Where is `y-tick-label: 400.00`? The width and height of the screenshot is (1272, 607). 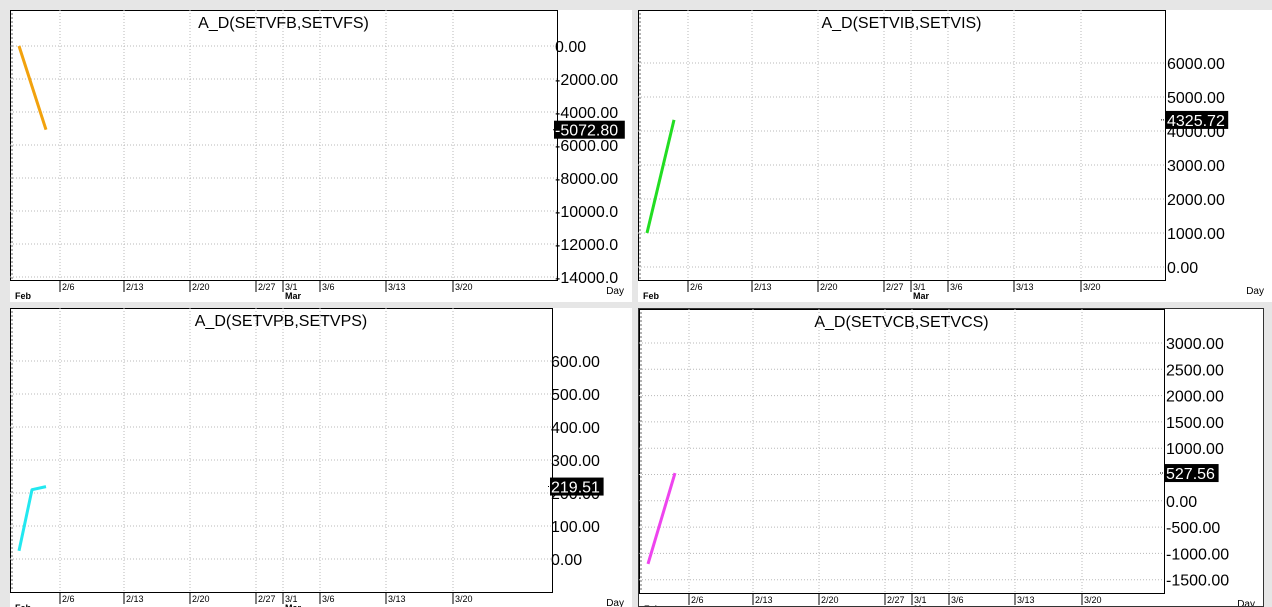
y-tick-label: 400.00 is located at coordinates (575, 428).